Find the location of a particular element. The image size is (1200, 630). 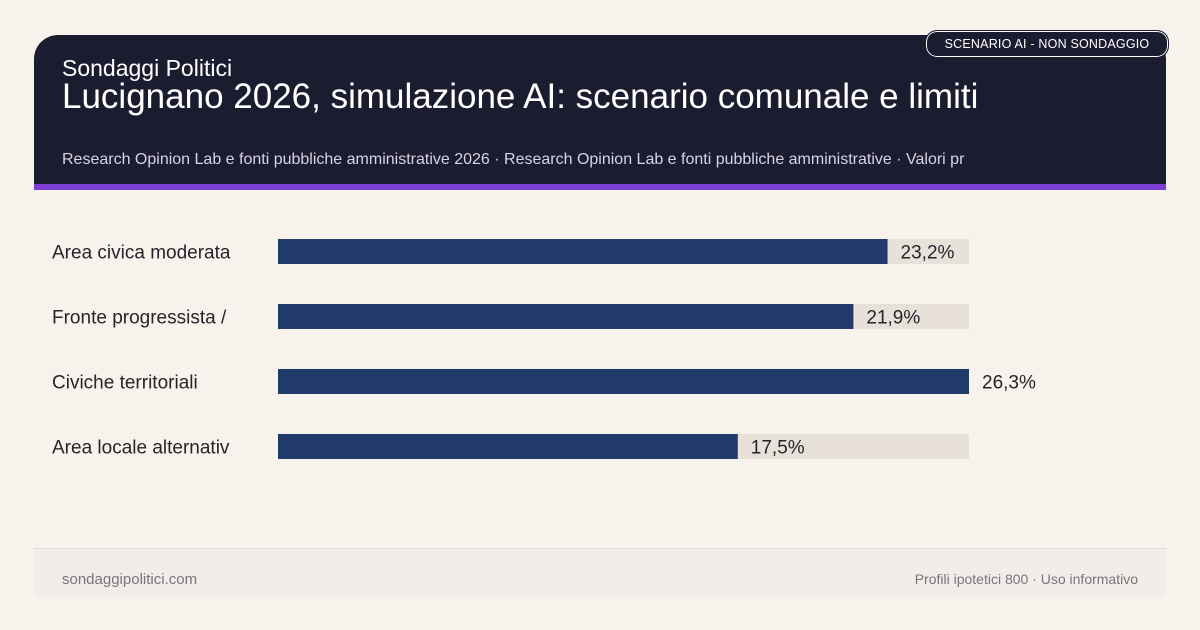

category-label: Fronte progressista / is located at coordinates (139, 318).